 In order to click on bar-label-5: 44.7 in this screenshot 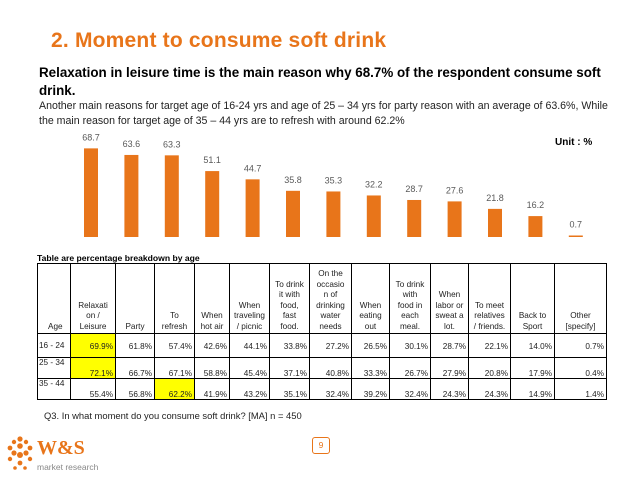, I will do `click(253, 168)`.